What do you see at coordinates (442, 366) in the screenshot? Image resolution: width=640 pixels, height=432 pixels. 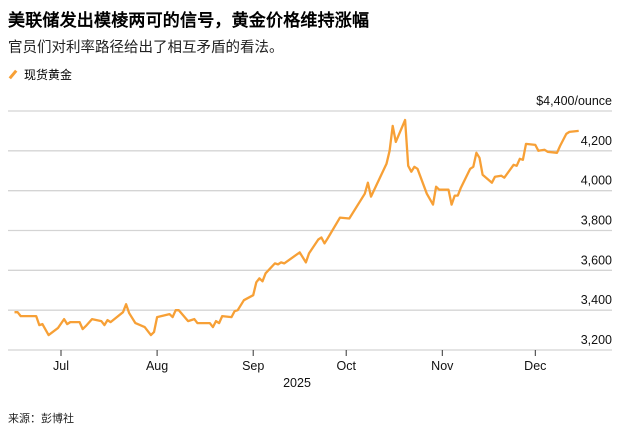 I see `x-tick-label: Nov` at bounding box center [442, 366].